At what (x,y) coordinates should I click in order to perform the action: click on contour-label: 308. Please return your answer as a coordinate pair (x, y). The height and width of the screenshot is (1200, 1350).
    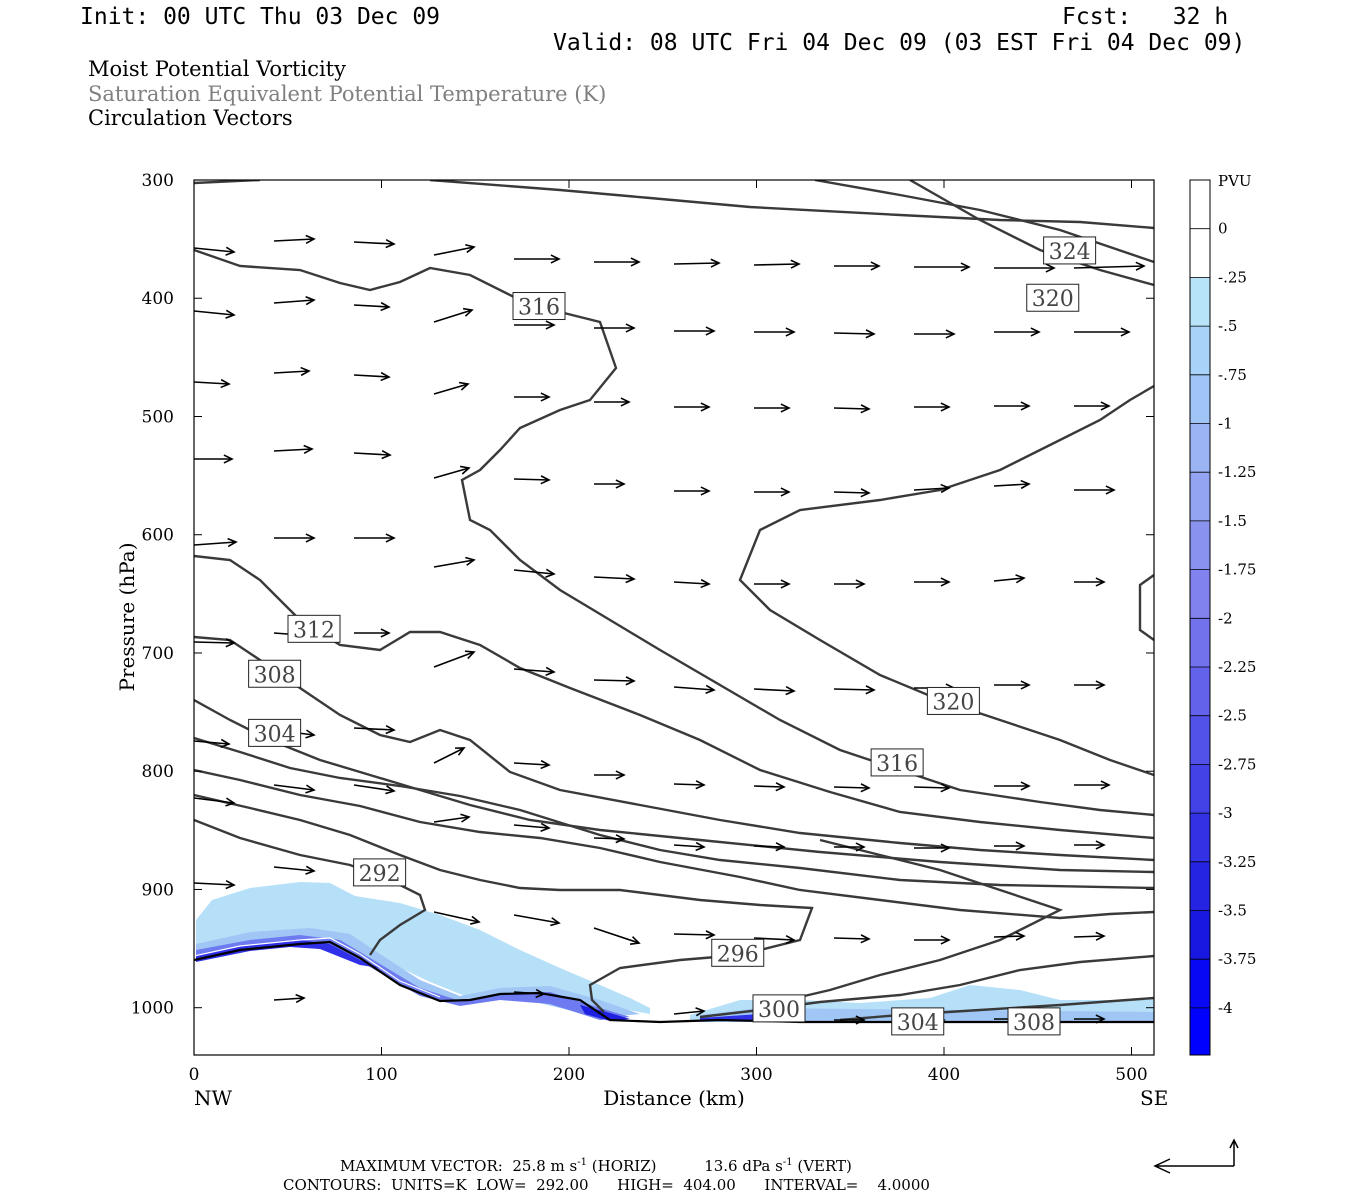
    Looking at the image, I should click on (275, 673).